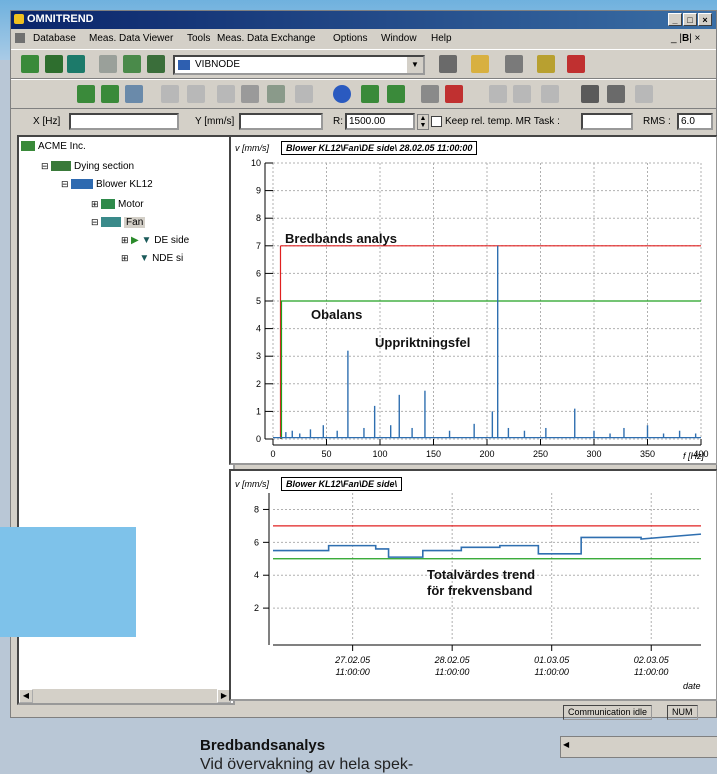 The height and width of the screenshot is (774, 717). I want to click on node-select-value: VIBNODE, so click(218, 64).